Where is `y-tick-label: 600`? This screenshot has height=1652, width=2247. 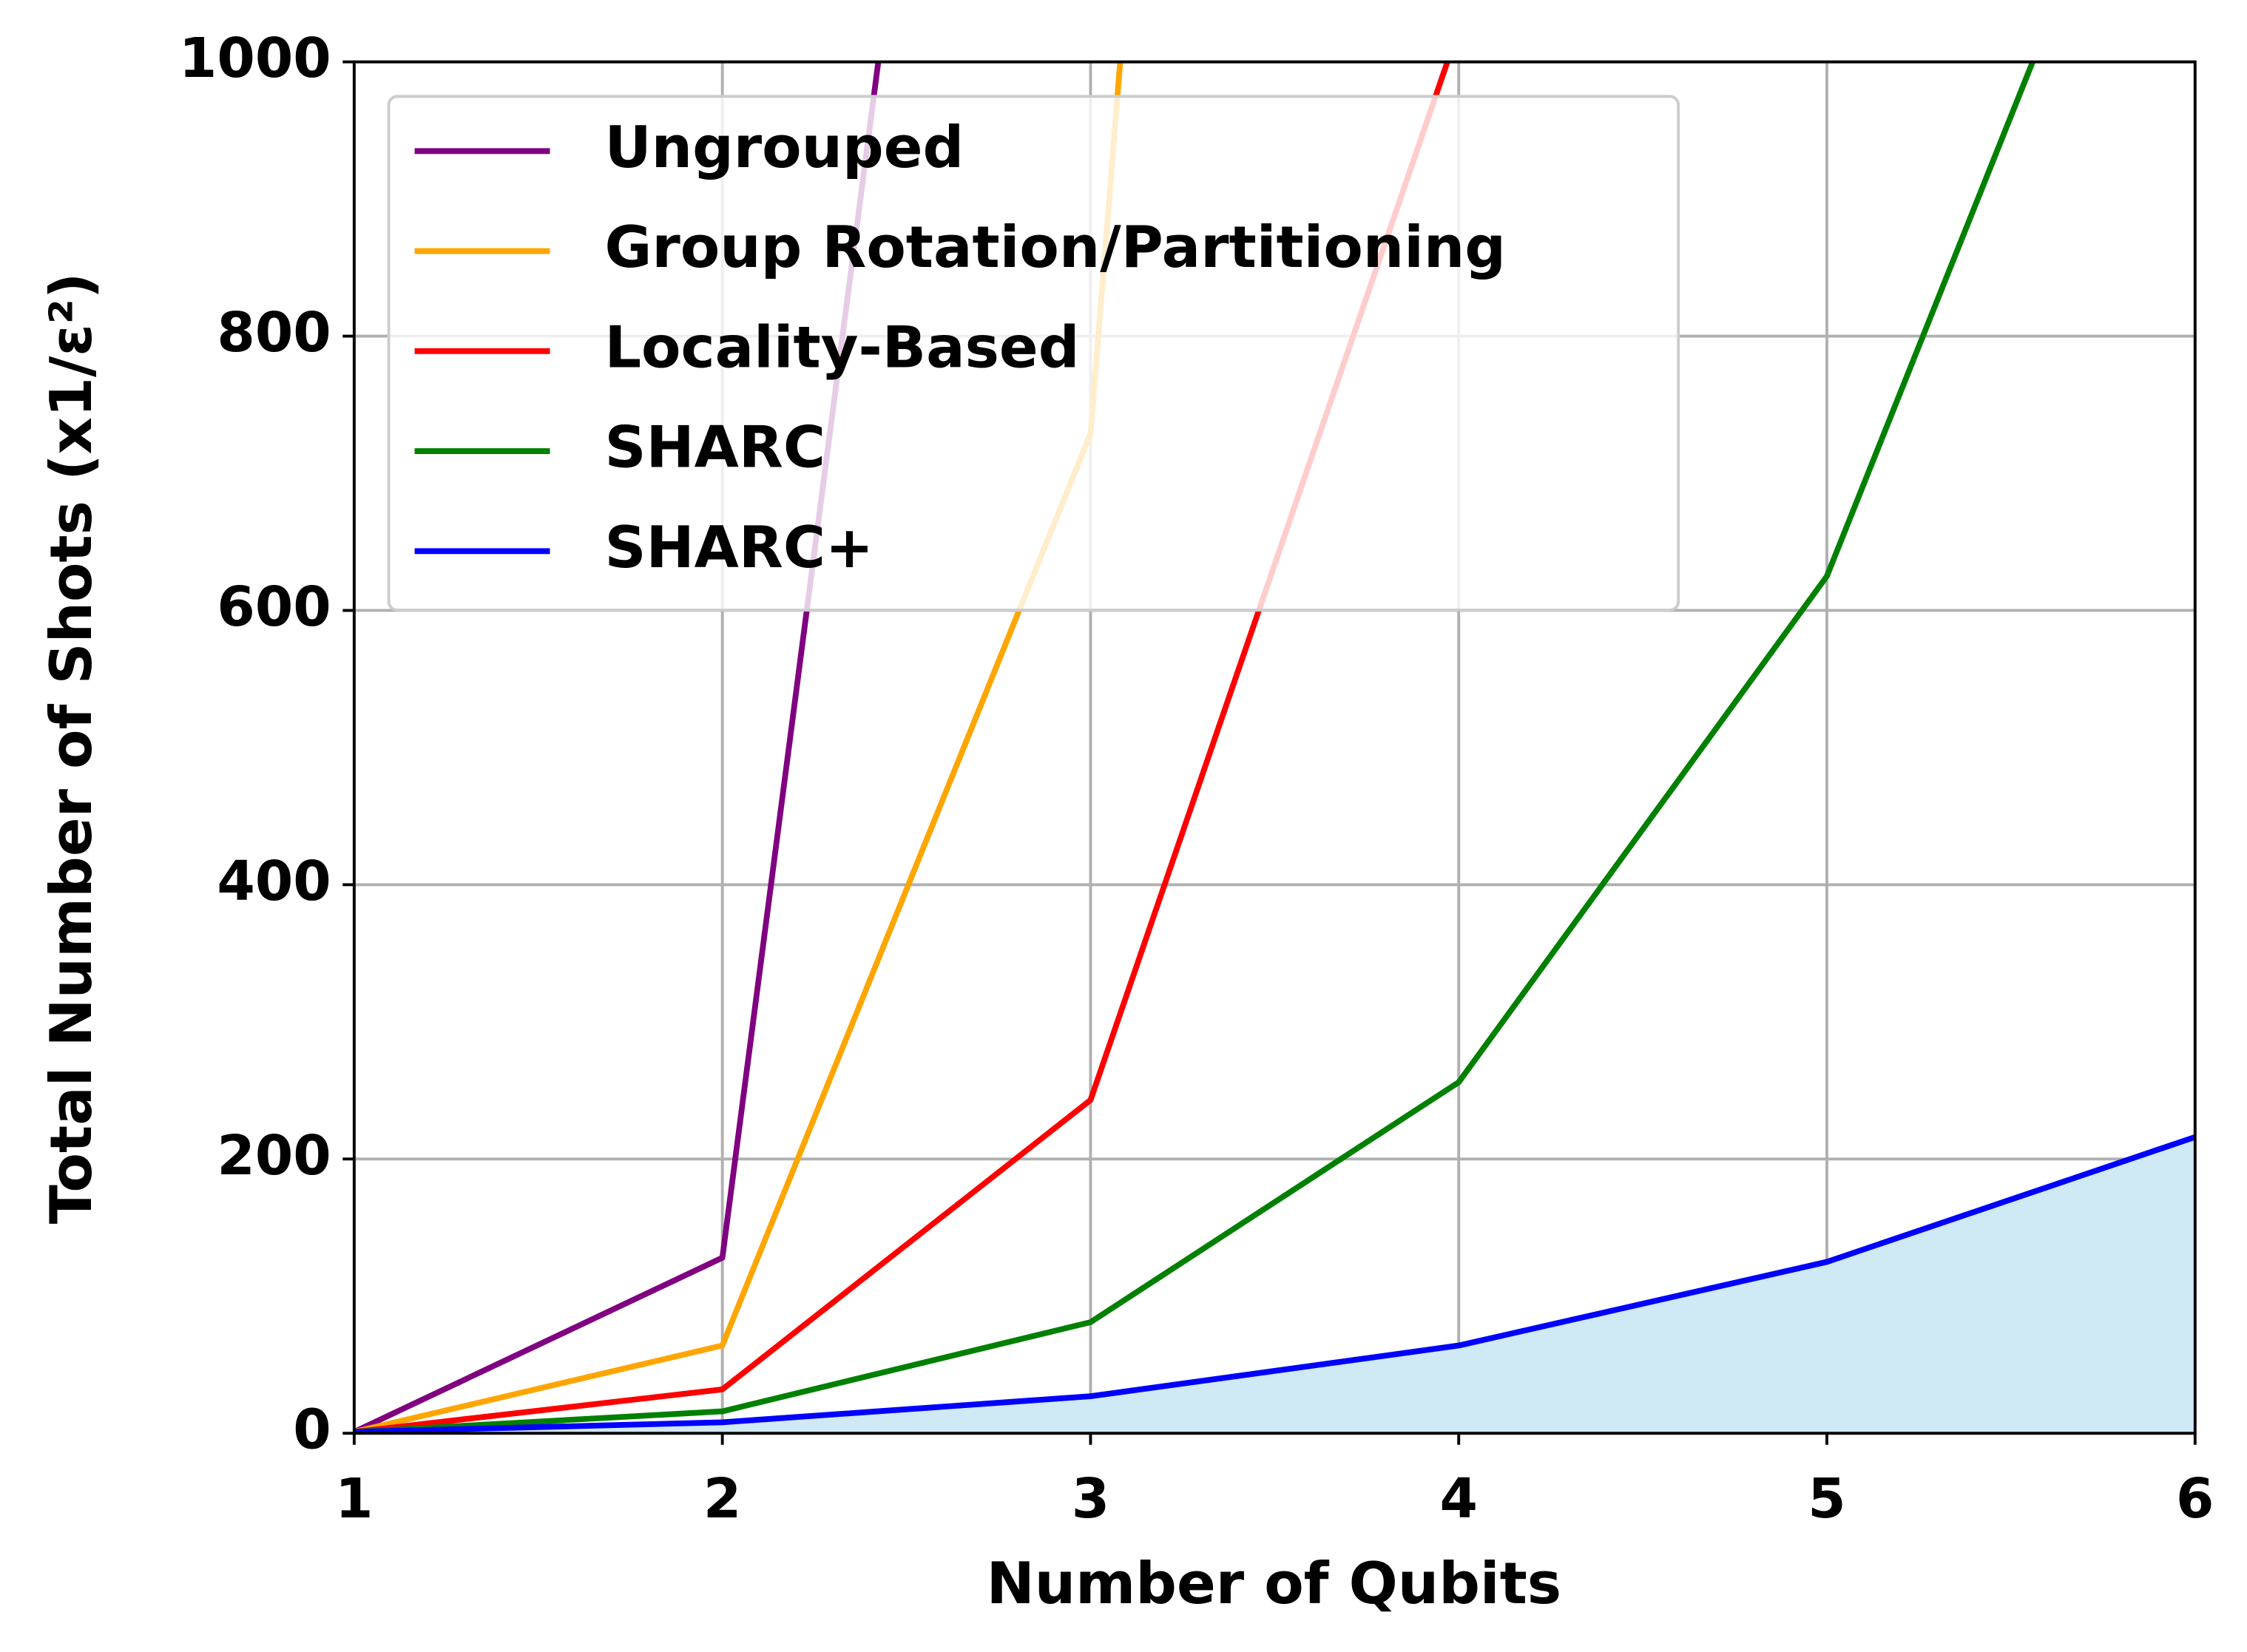 y-tick-label: 600 is located at coordinates (274, 607).